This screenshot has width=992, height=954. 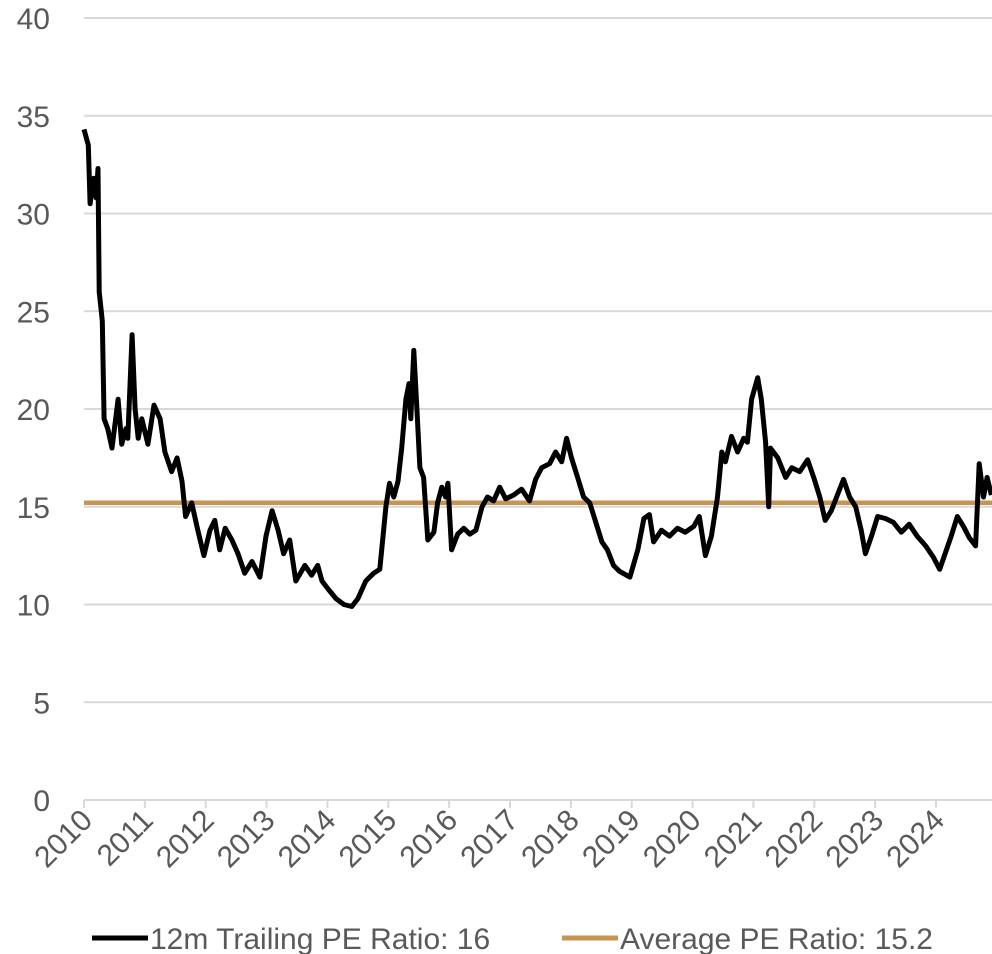 What do you see at coordinates (672, 839) in the screenshot?
I see `x-tick-label: 2020` at bounding box center [672, 839].